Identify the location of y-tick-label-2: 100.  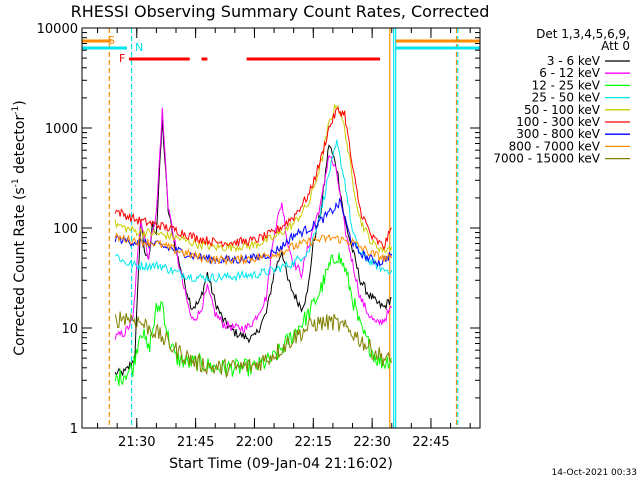
(65, 229).